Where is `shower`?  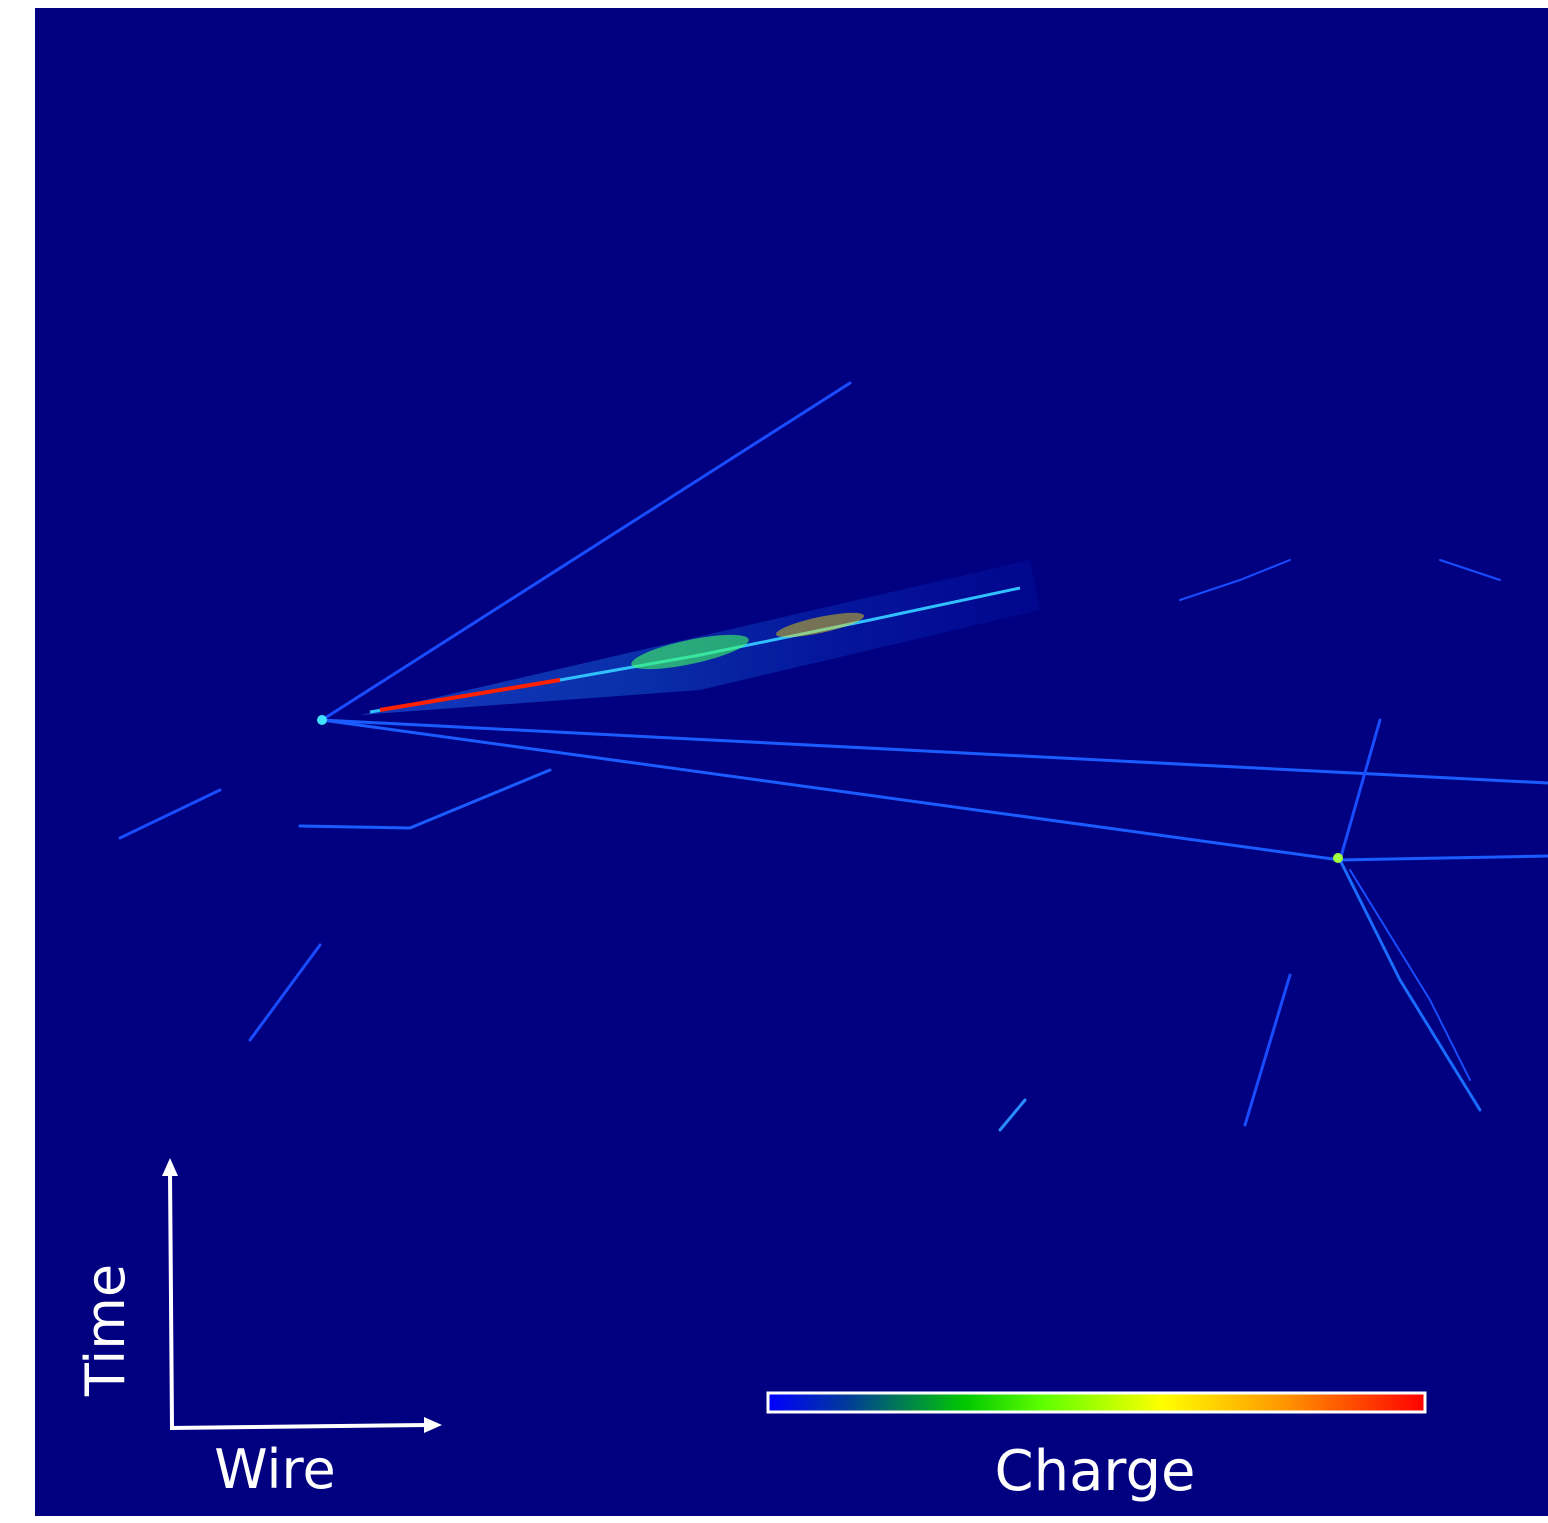
shower is located at coordinates (700, 637).